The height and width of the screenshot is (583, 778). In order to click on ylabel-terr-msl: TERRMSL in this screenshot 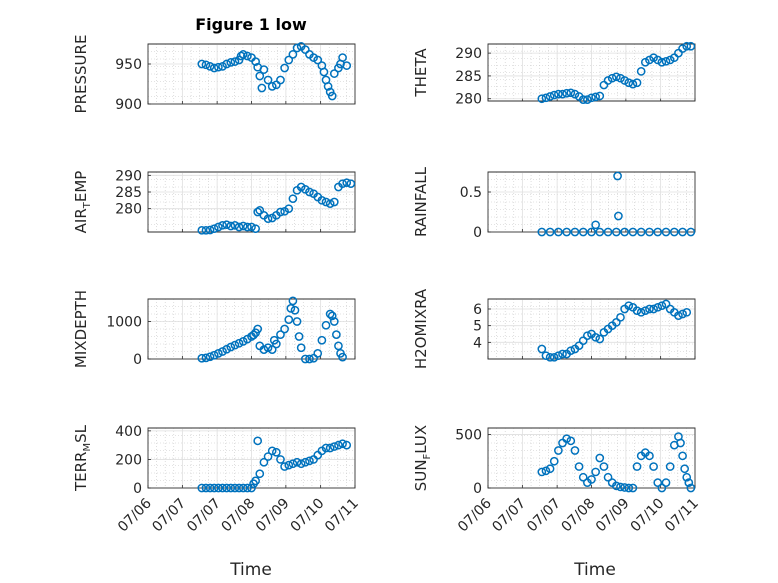, I will do `click(82, 458)`.